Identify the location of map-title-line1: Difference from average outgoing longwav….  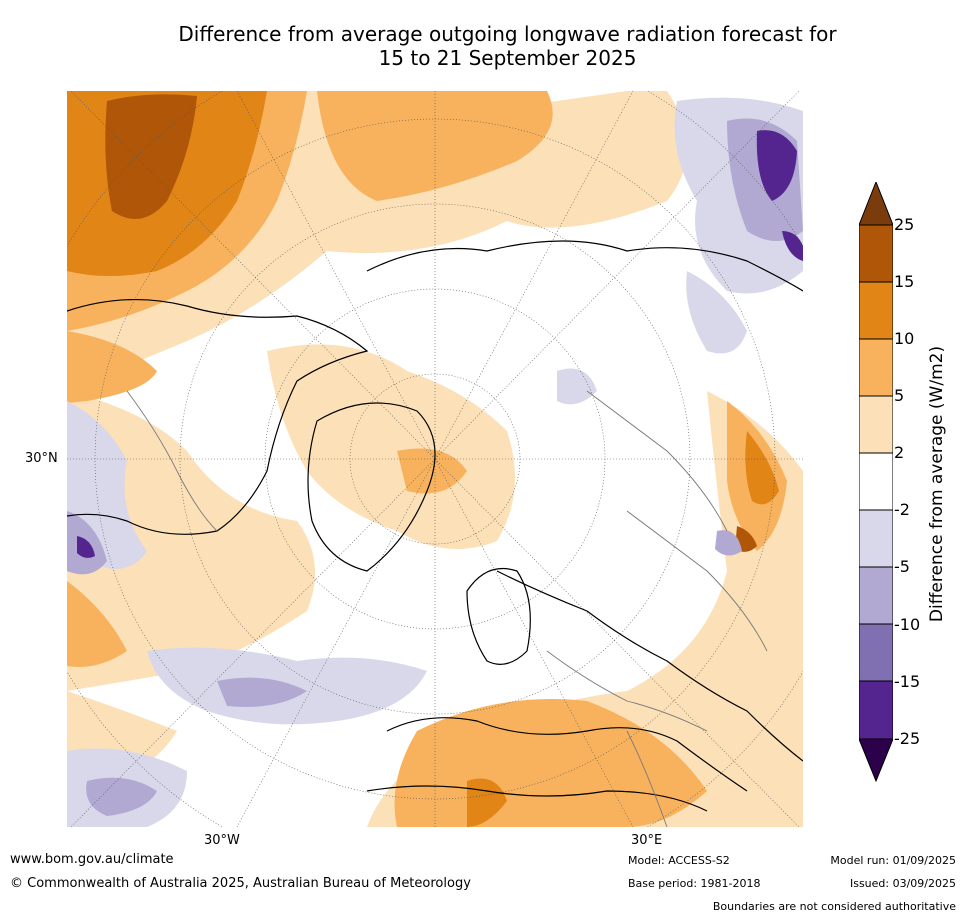
(507, 34).